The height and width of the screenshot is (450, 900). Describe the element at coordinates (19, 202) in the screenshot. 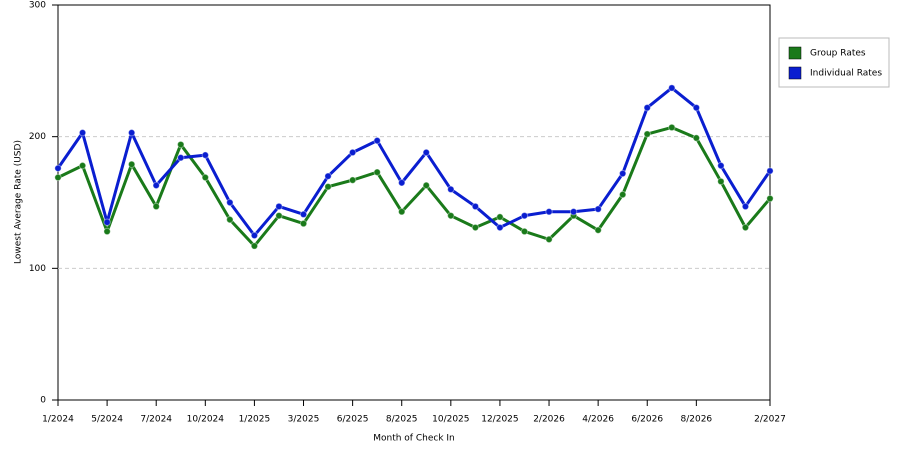

I see `y-axis-label: Lowest Average Rate (USD)` at that location.